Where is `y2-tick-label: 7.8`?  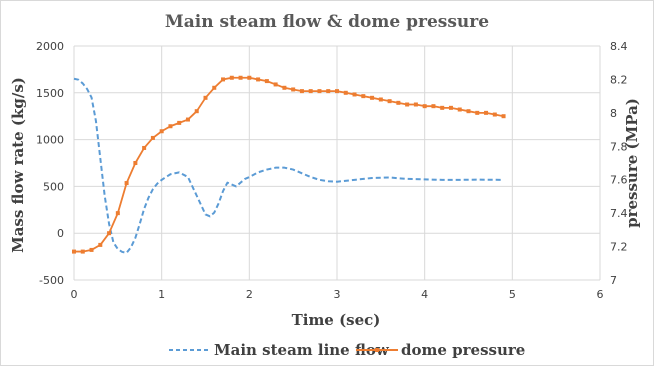 y2-tick-label: 7.8 is located at coordinates (619, 146).